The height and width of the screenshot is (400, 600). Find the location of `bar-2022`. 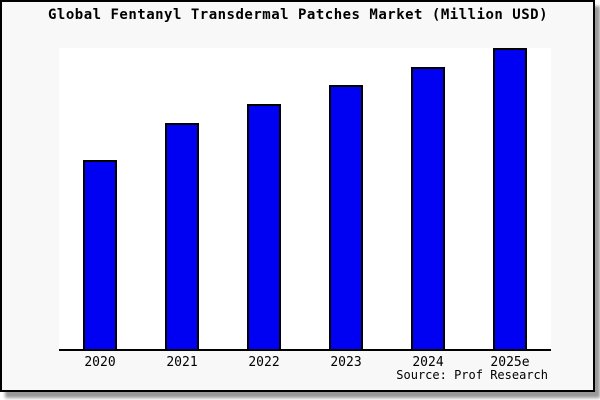

bar-2022 is located at coordinates (264, 226).